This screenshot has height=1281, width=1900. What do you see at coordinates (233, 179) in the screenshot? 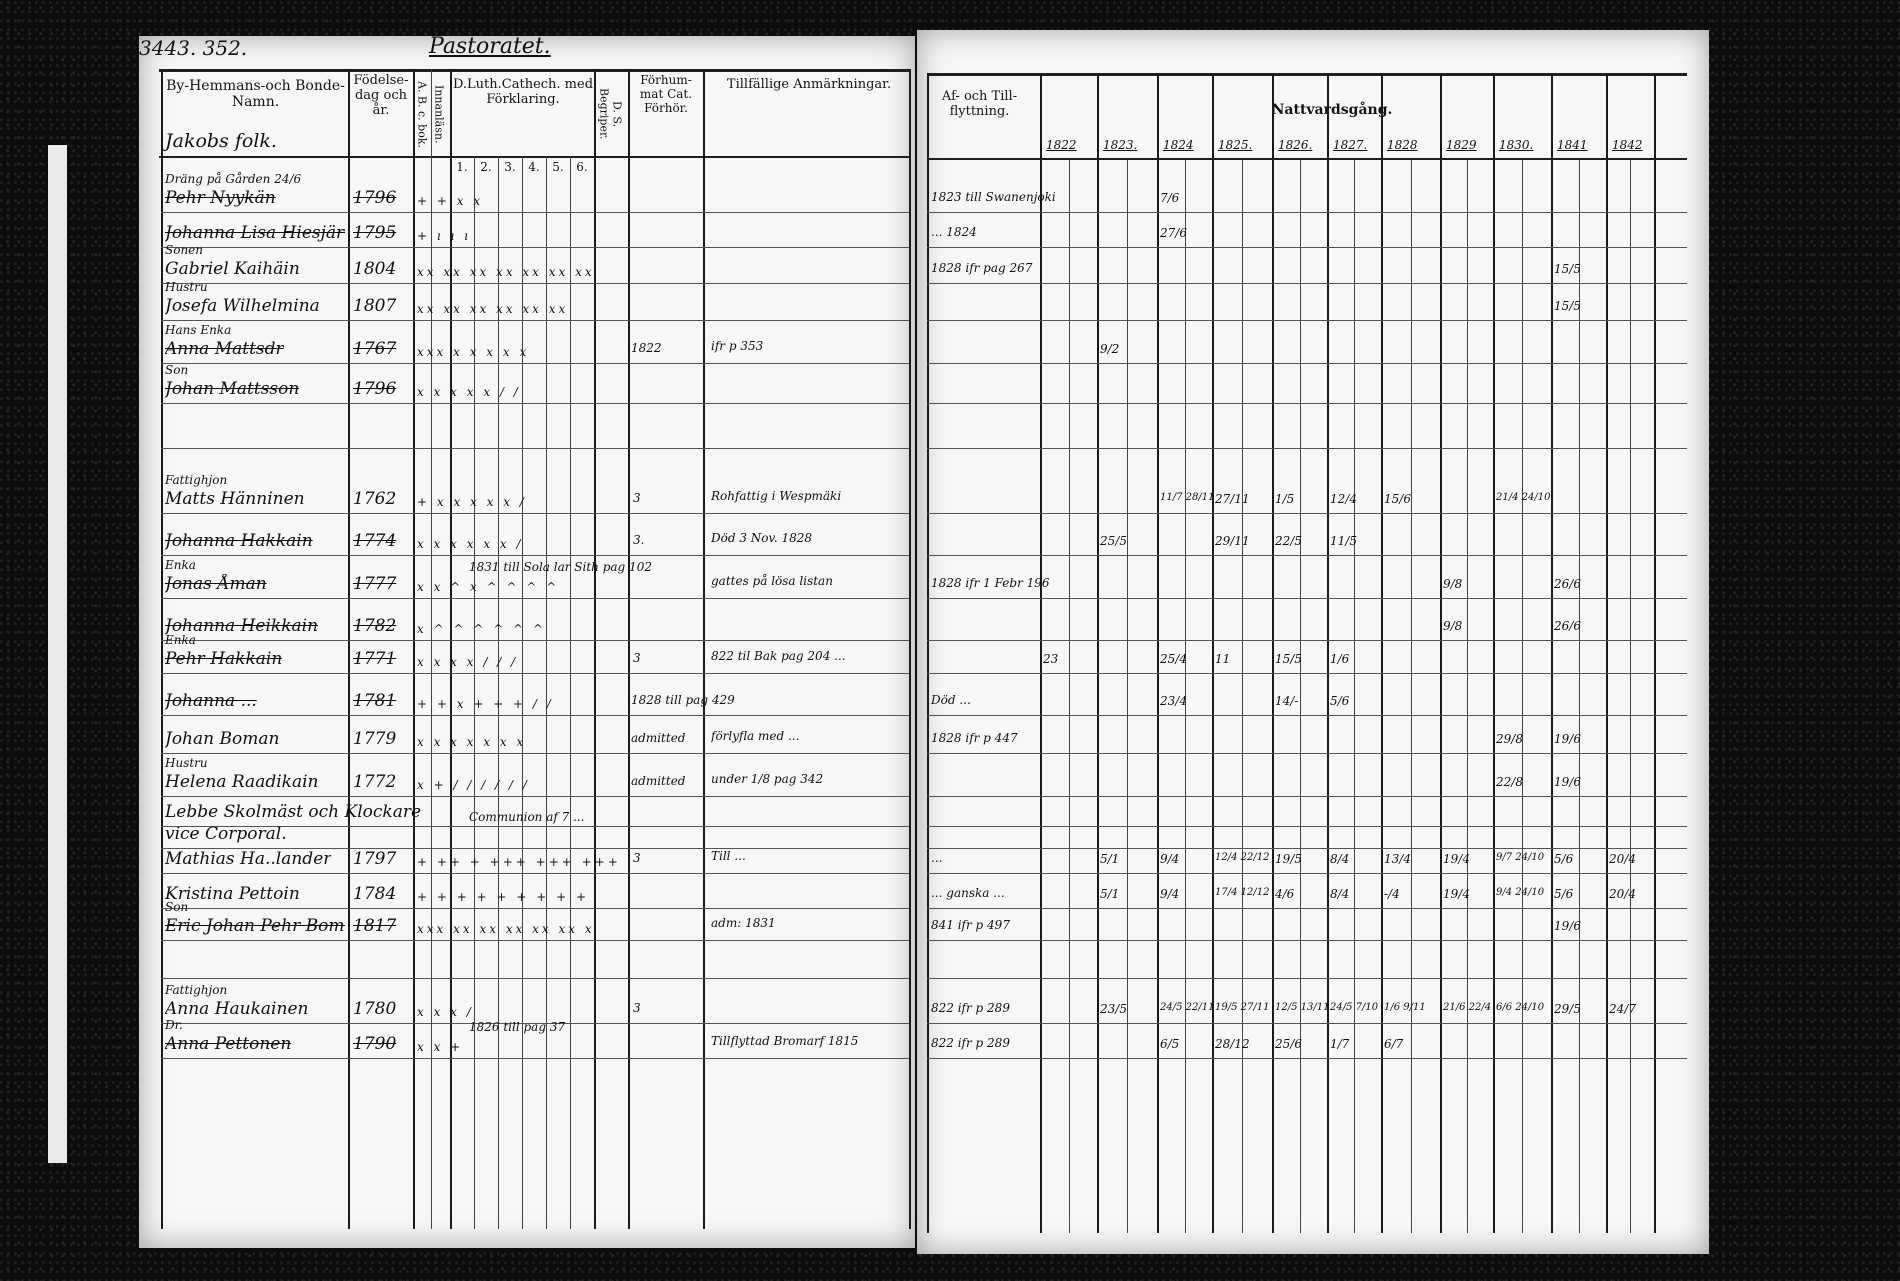
I see `row-note: Dräng på Gården 24/6` at bounding box center [233, 179].